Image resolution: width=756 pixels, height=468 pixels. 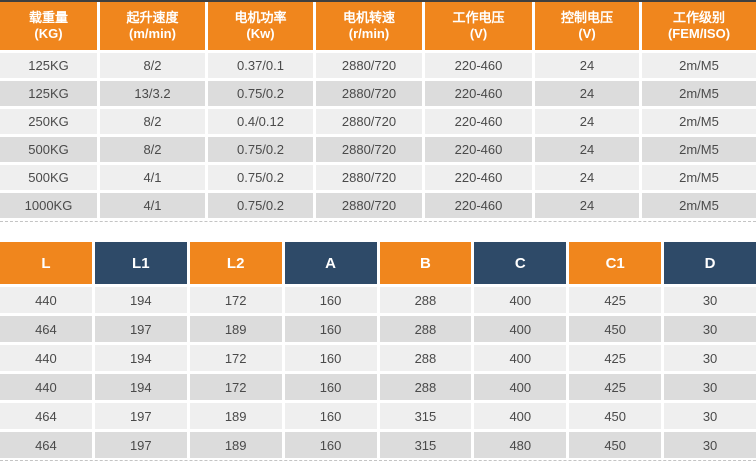 What do you see at coordinates (368, 17) in the screenshot?
I see `spec-header-title: 电机转速` at bounding box center [368, 17].